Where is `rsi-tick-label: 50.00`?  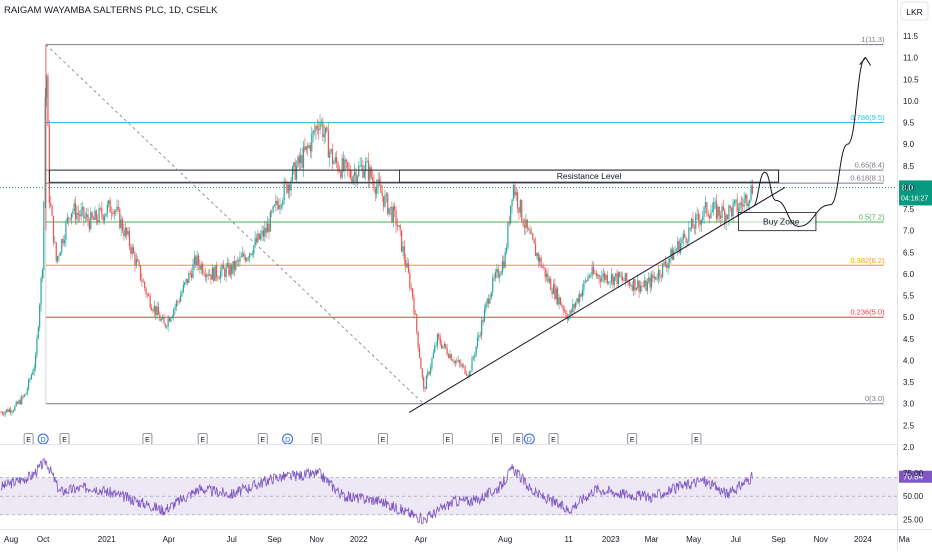 rsi-tick-label: 50.00 is located at coordinates (913, 496).